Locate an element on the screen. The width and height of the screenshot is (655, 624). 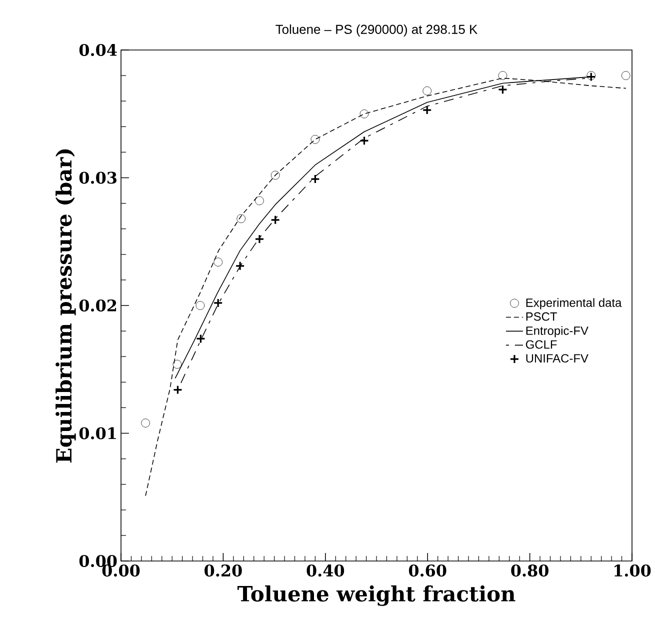
y-tick-label: 0.04 is located at coordinates (98, 50).